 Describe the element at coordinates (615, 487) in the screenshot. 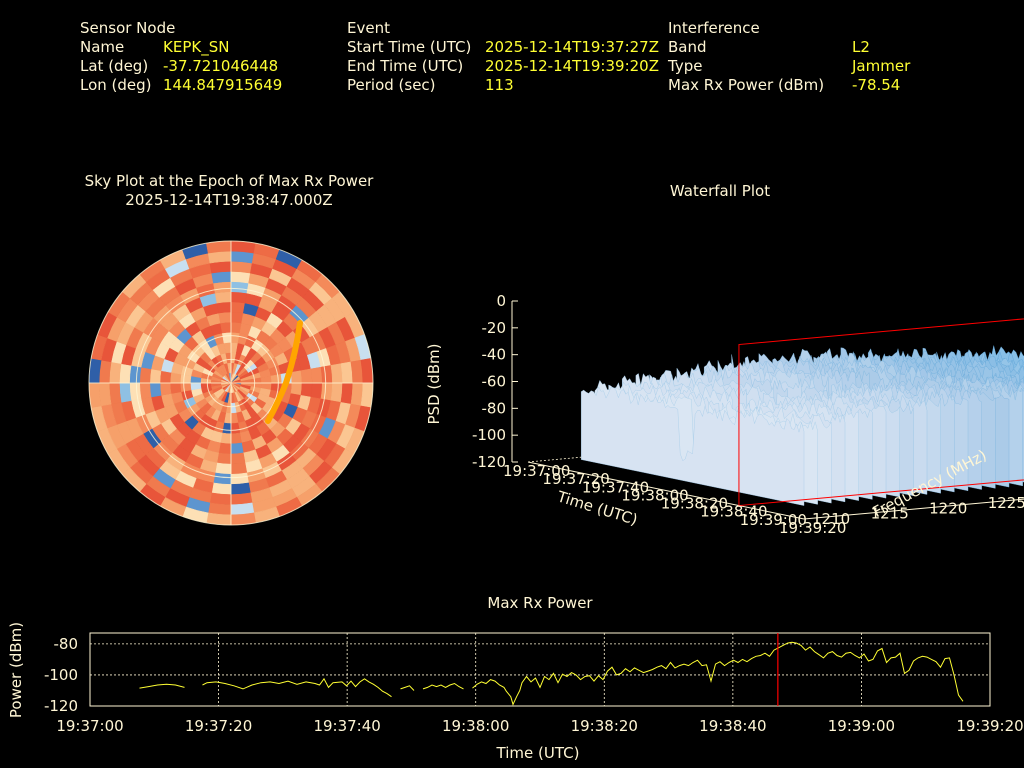

I see `waterfall-time-tick-label: 19:37:40` at that location.